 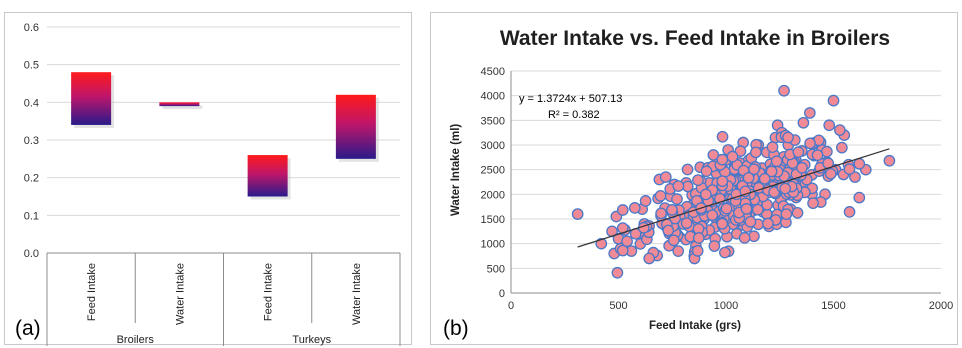 What do you see at coordinates (31, 179) in the screenshot?
I see `y-tick-label: 0.2` at bounding box center [31, 179].